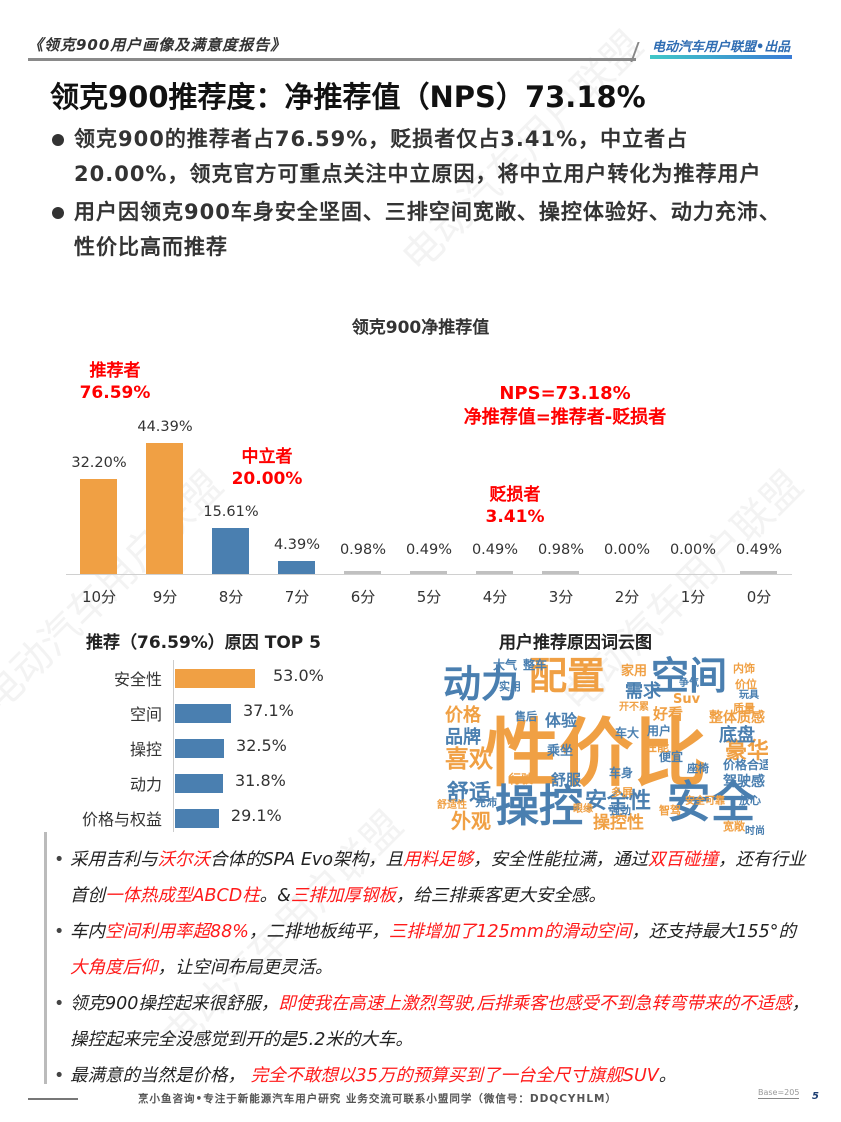 Image resolution: width=841 pixels, height=1122 pixels. Describe the element at coordinates (256, 815) in the screenshot. I see `reason-value: 29.1%` at that location.